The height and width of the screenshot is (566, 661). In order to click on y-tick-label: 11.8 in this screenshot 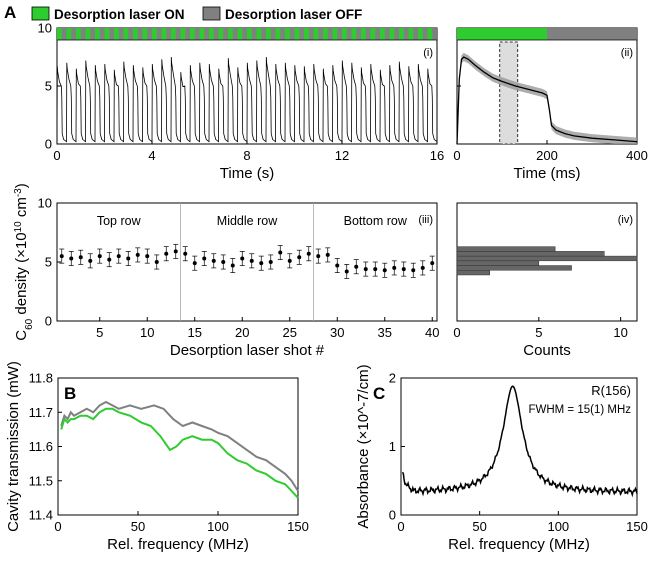, I will do `click(41, 378)`.